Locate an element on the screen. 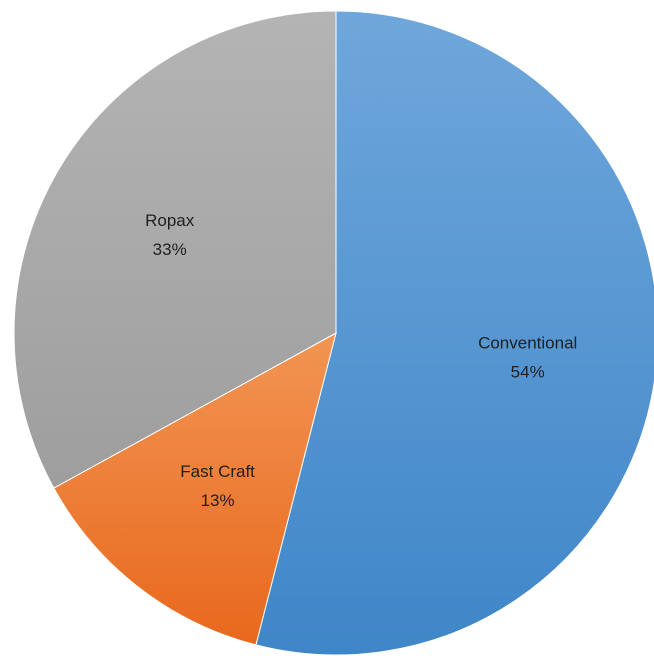  slice-percent-label-ropax: 33% is located at coordinates (170, 249).